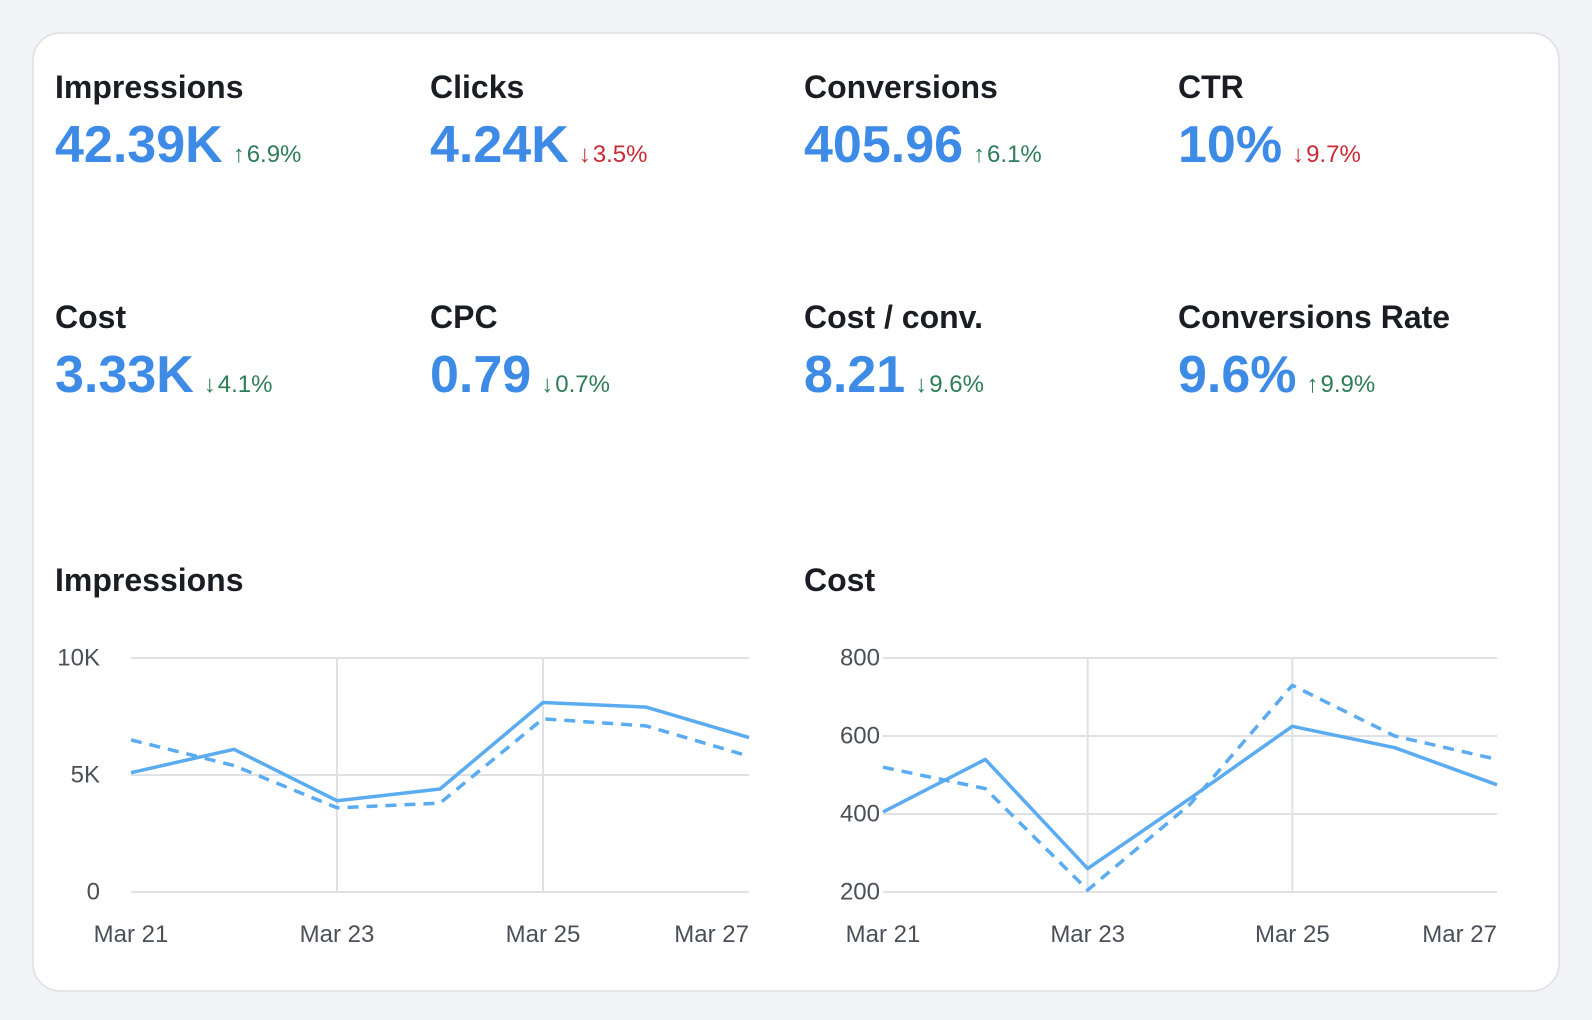 The height and width of the screenshot is (1020, 1592). Describe the element at coordinates (575, 384) in the screenshot. I see `kpi-delta: ↓ 0.7%` at that location.